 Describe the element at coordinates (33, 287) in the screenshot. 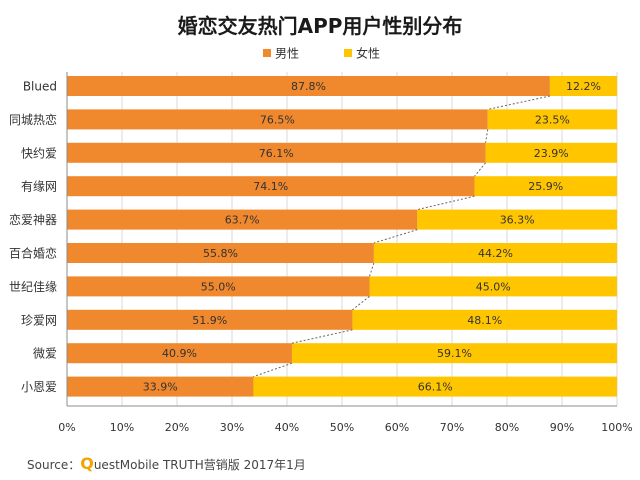

I see `category-label: 世纪佳缘` at that location.